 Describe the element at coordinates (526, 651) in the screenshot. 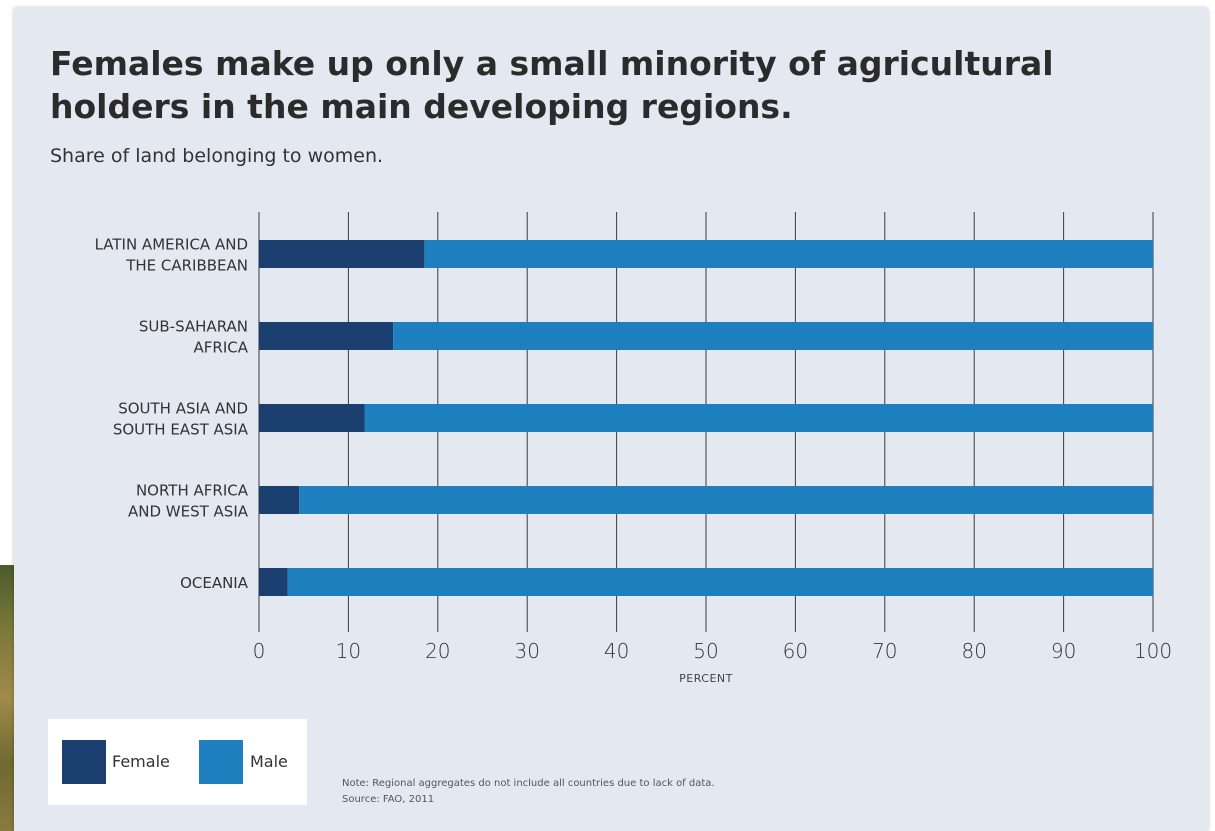

I see `x-tick-label: 30` at that location.